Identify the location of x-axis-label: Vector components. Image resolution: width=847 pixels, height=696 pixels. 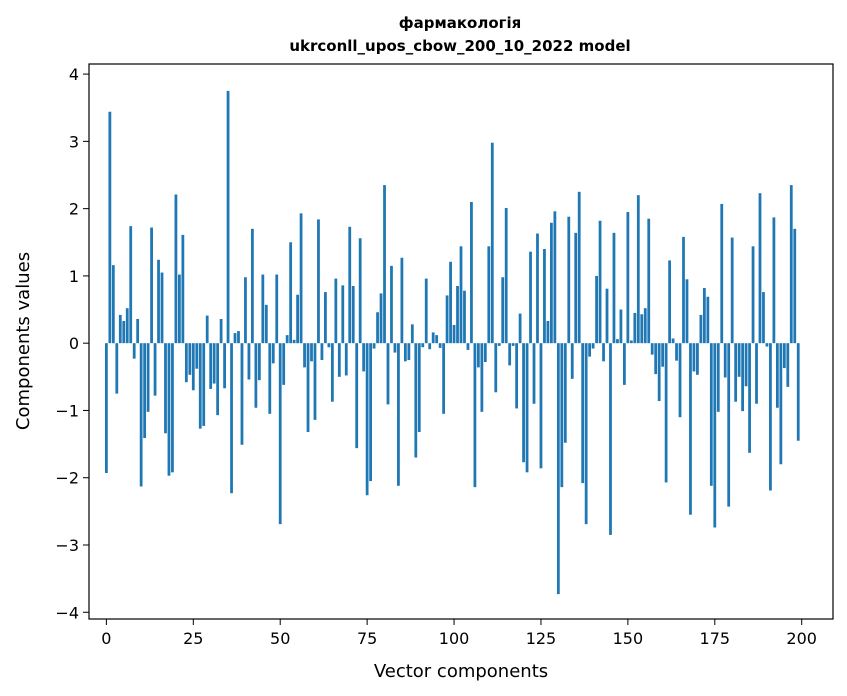
(461, 671).